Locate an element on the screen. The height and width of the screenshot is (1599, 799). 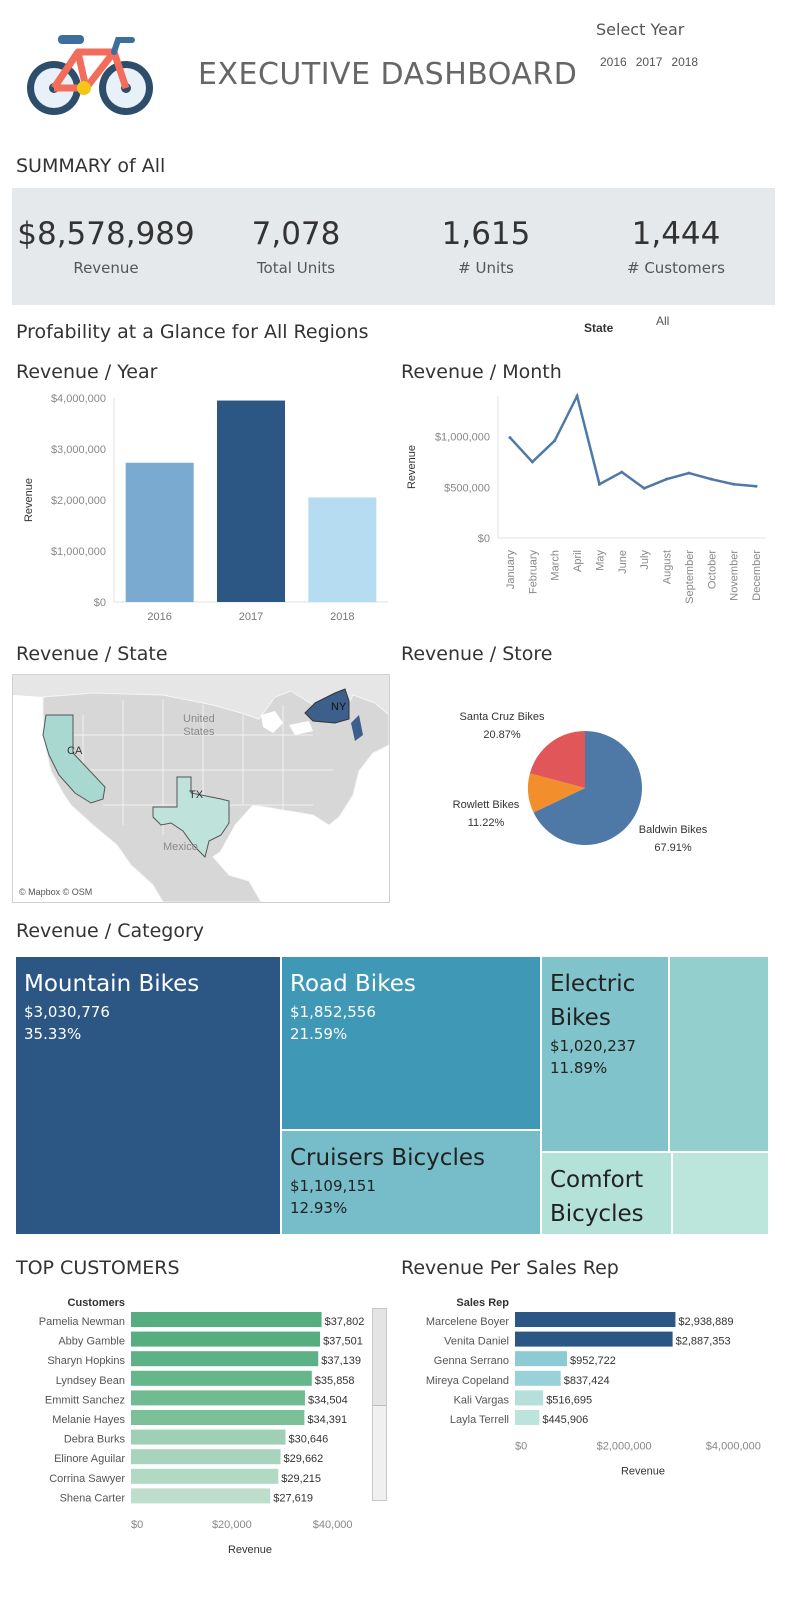
pie-slice-santa-cruz-bikes is located at coordinates (557, 759).